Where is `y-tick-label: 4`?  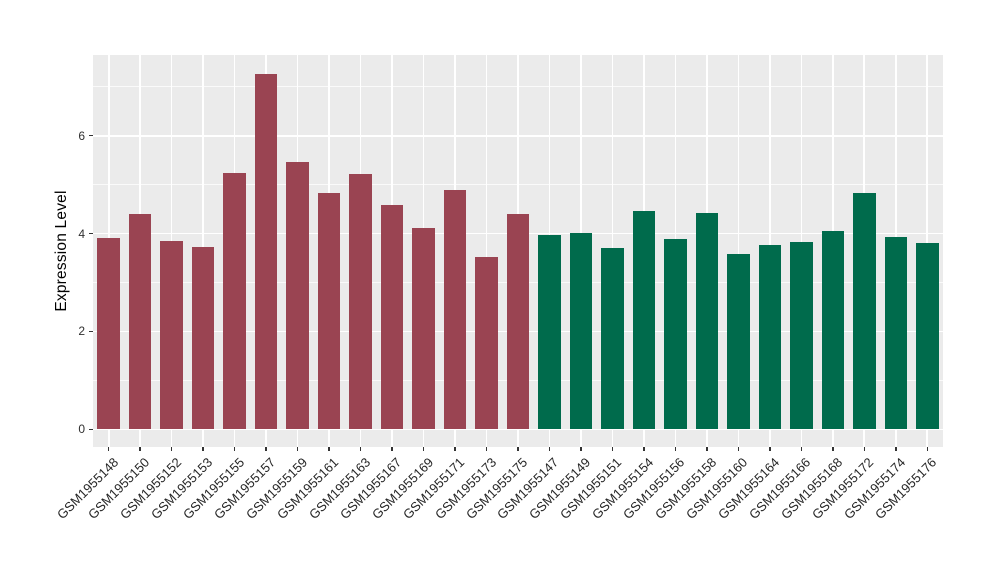 y-tick-label: 4 is located at coordinates (81, 233).